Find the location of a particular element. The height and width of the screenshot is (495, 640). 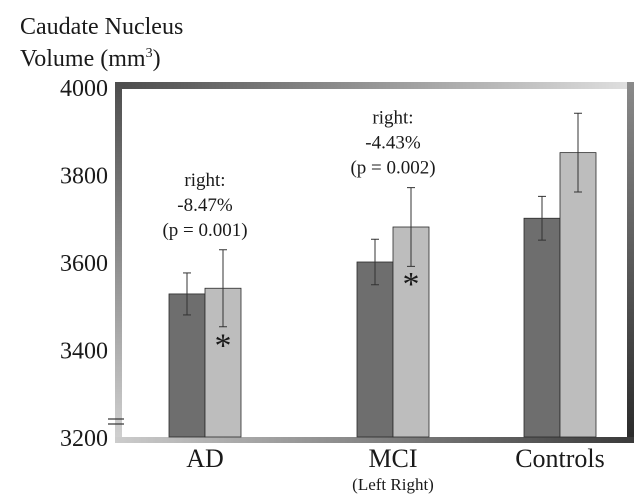

bar-right-controls is located at coordinates (578, 295).